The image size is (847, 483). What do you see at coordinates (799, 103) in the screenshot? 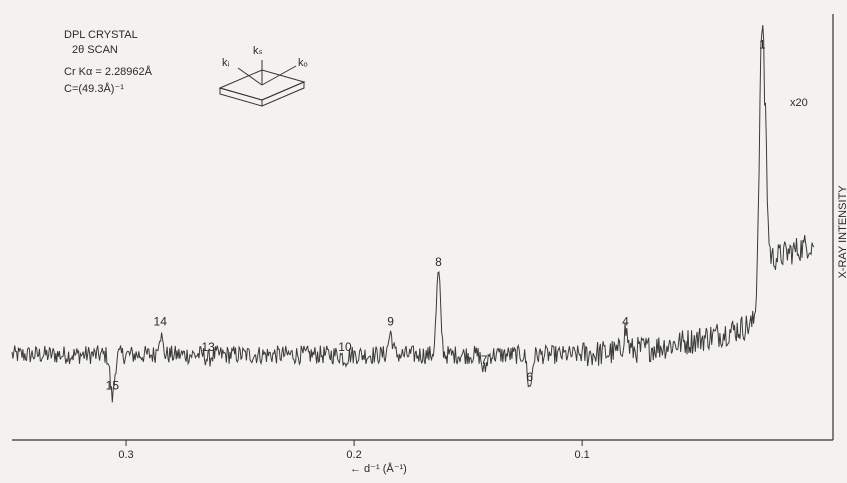
I see `scale-note: x20` at bounding box center [799, 103].